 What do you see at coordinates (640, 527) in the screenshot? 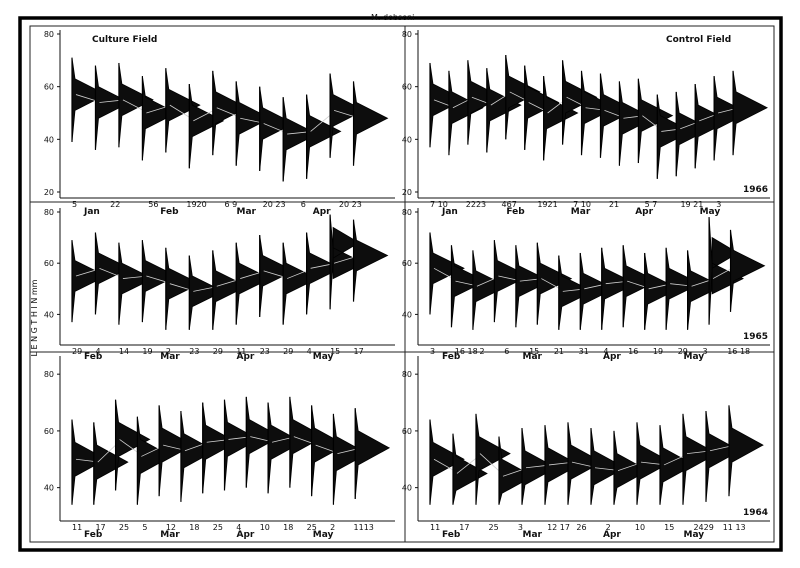
I see `date-label: 10` at bounding box center [640, 527].